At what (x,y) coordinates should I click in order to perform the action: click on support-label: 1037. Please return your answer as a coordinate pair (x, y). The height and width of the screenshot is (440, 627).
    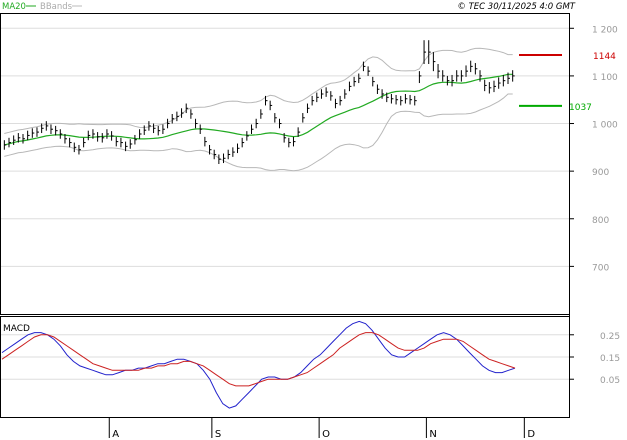
    Looking at the image, I should click on (580, 108).